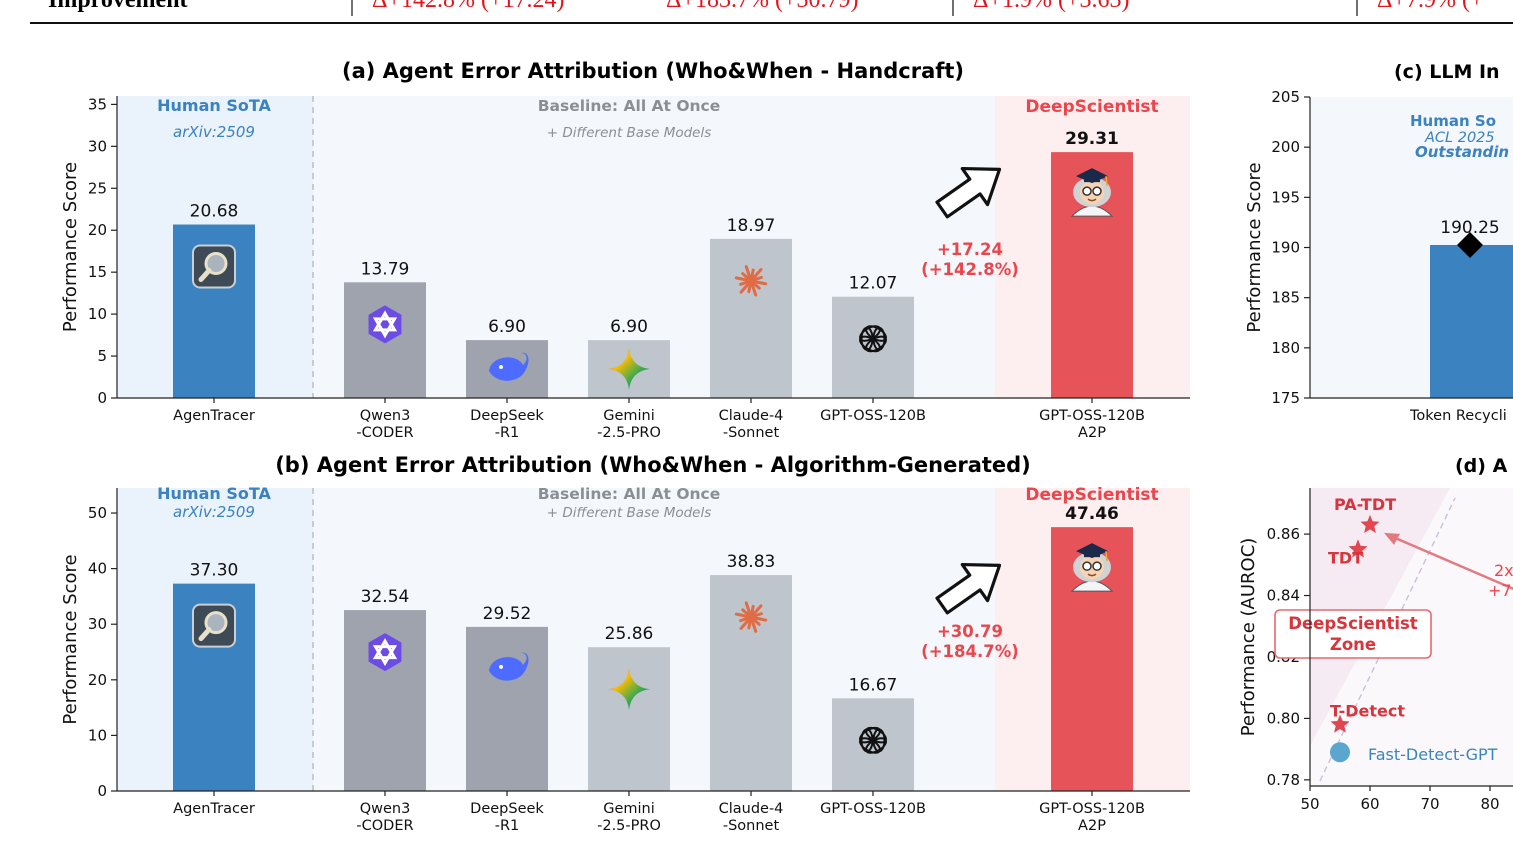 This screenshot has width=1513, height=852. I want to click on improvement-arrow, so click(1450, 562).